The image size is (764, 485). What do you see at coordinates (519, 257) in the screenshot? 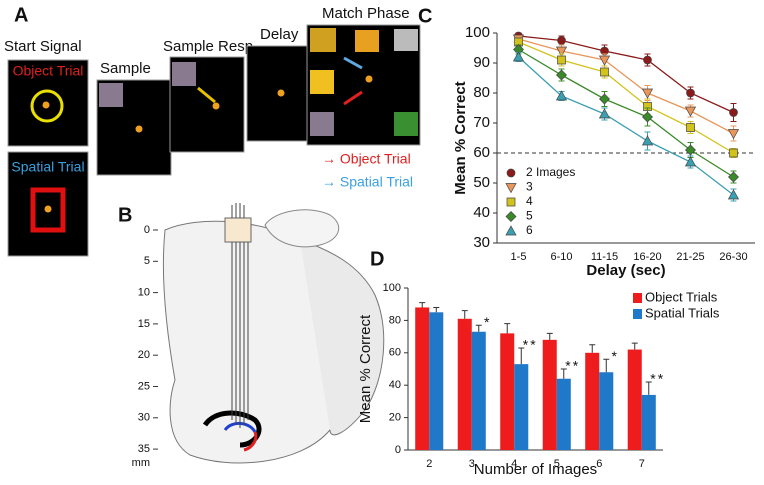
I see `x-tick-label: 1-5` at bounding box center [519, 257].